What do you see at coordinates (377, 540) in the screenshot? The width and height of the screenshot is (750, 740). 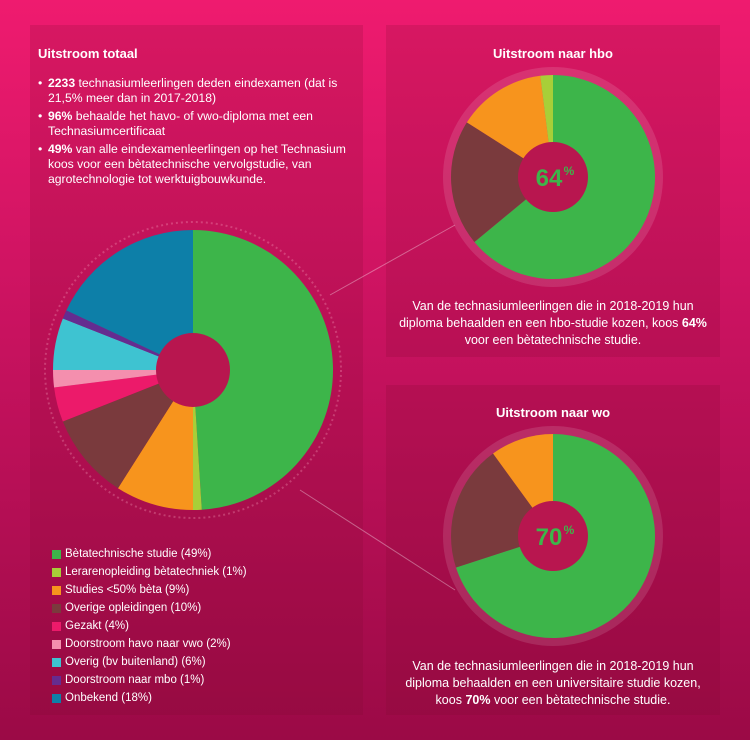 I see `connector-line-wo` at bounding box center [377, 540].